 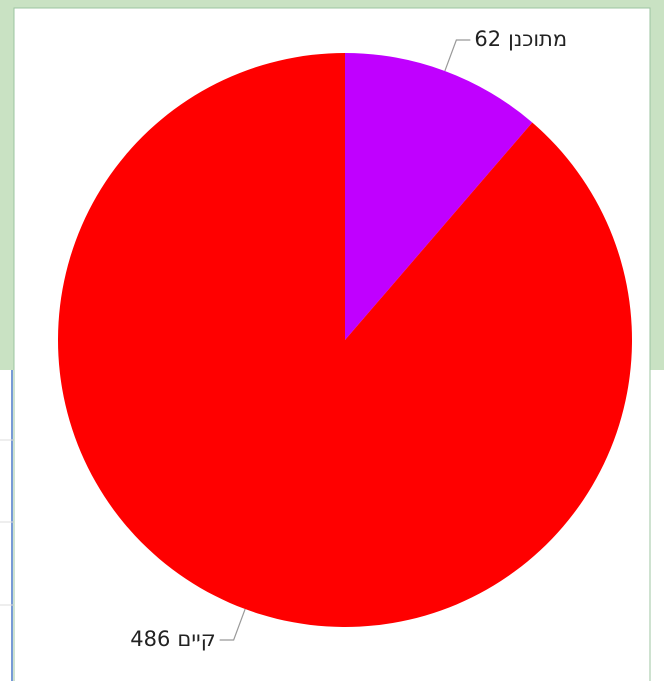 I want to click on data-label-value: 486, so click(x=150, y=639).